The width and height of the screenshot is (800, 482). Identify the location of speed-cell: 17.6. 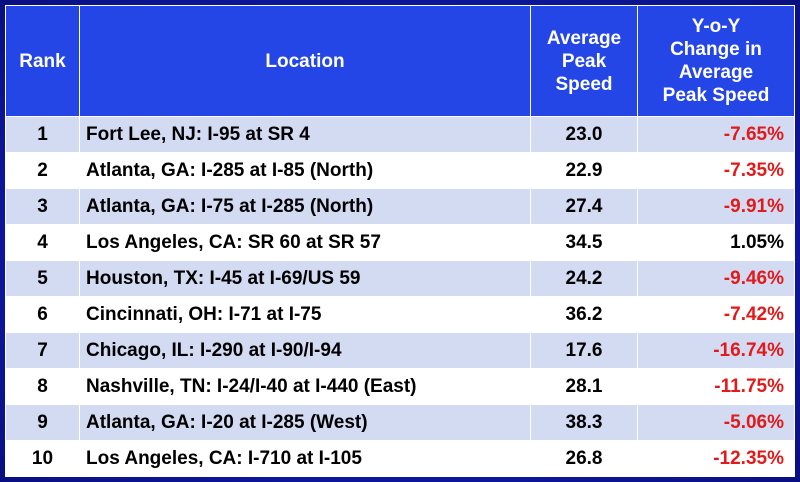
(584, 350).